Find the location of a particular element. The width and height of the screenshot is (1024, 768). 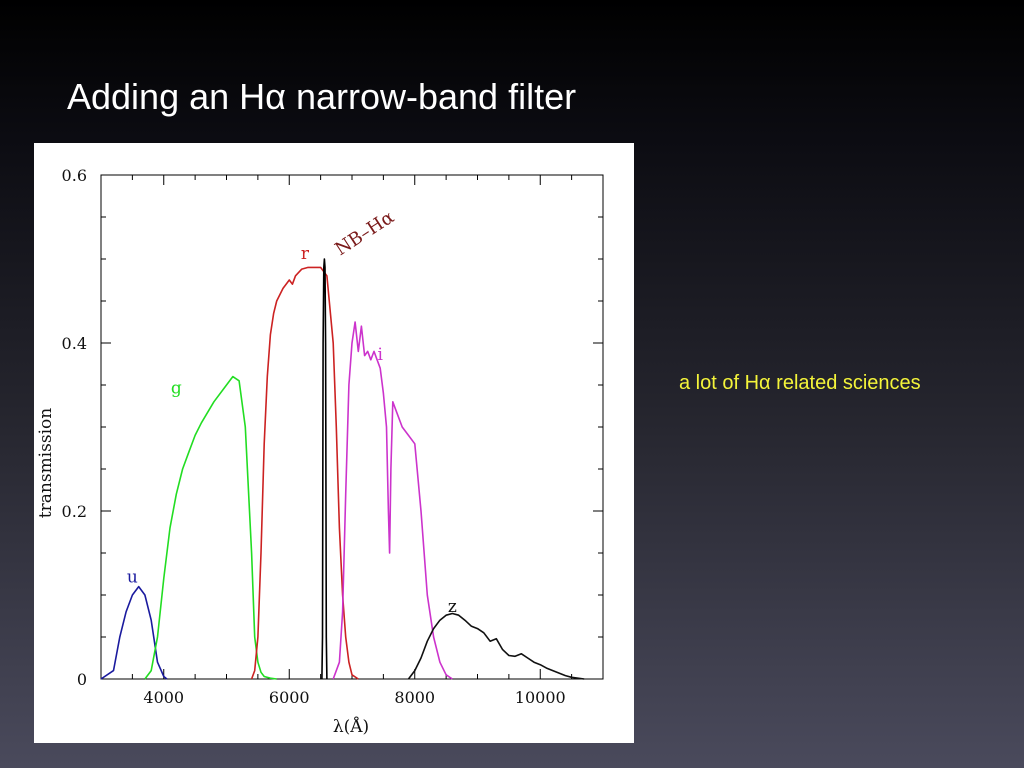

y-tick-label: 0.6 is located at coordinates (74, 175).